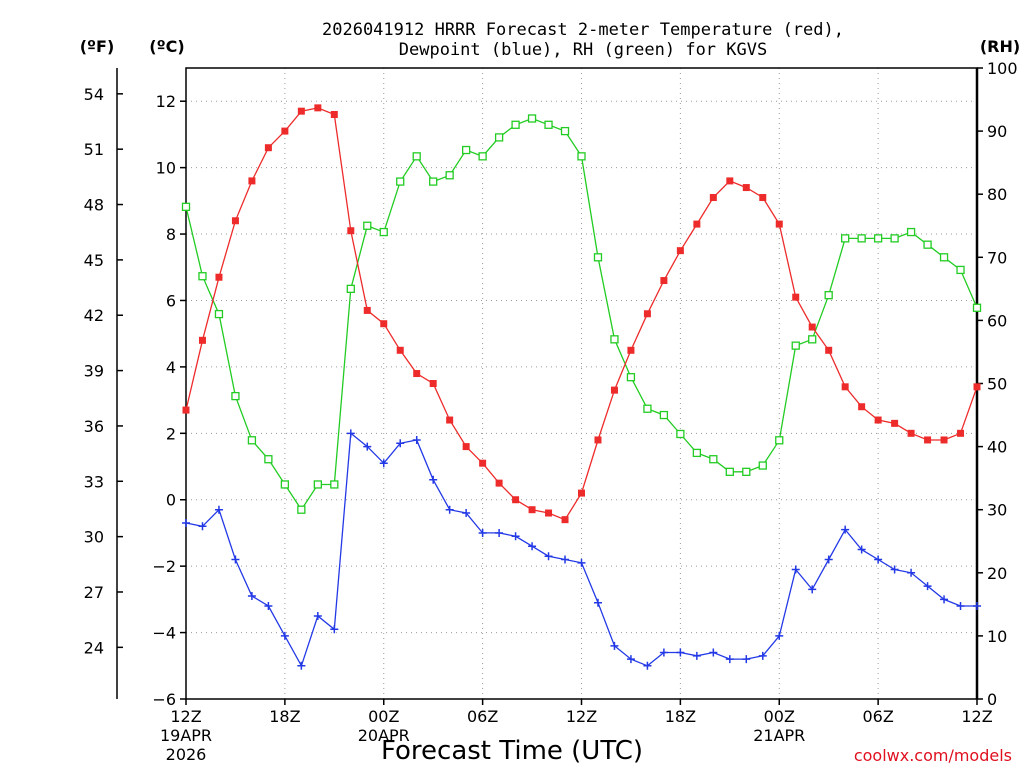 The image size is (1024, 768). Describe the element at coordinates (169, 400) in the screenshot. I see `celsius-axis: 12 10 8 6 4 2 0 −2 −4 −6` at that location.